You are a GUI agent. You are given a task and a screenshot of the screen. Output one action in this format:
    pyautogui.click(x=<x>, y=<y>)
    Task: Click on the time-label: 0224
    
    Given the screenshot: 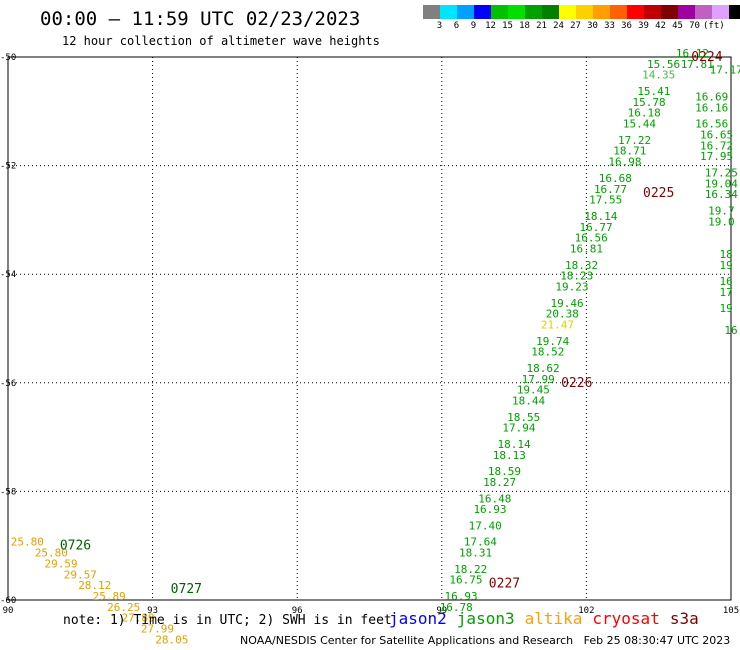 What is the action you would take?
    pyautogui.click(x=706, y=57)
    